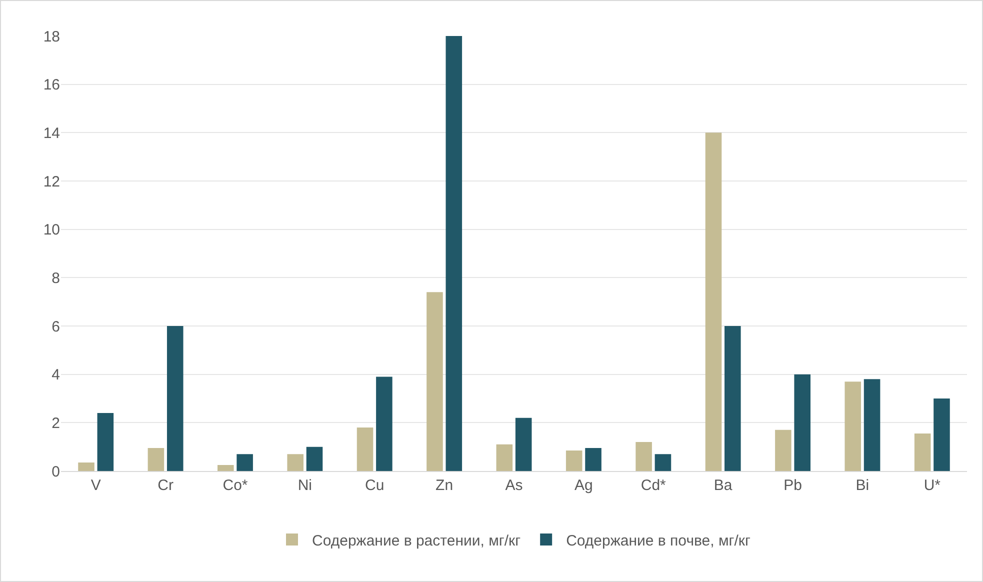 The image size is (983, 582). Describe the element at coordinates (56, 278) in the screenshot. I see `y-tick-label: 8` at that location.